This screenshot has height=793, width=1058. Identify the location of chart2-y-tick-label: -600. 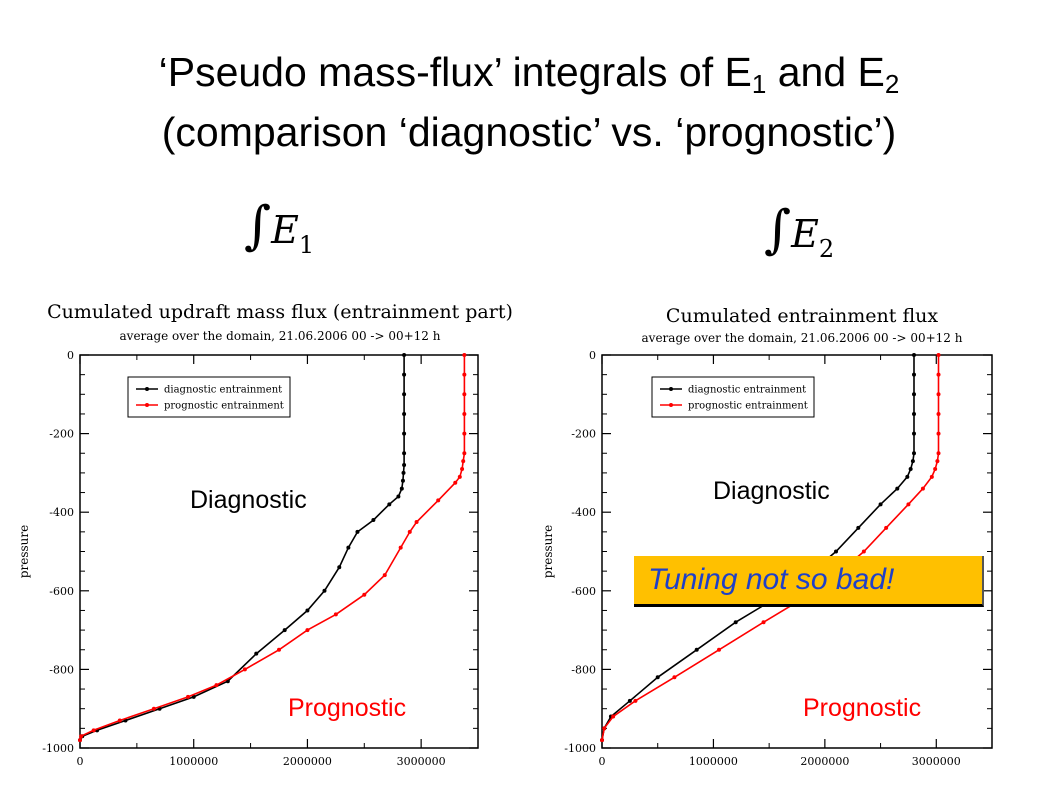
(583, 591).